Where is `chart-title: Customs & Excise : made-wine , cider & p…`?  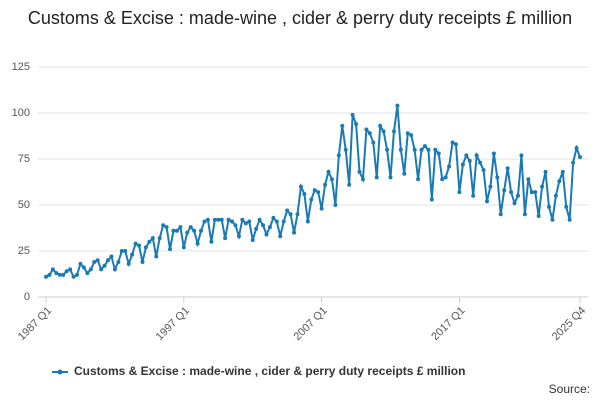 chart-title: Customs & Excise : made-wine , cider & p… is located at coordinates (300, 18).